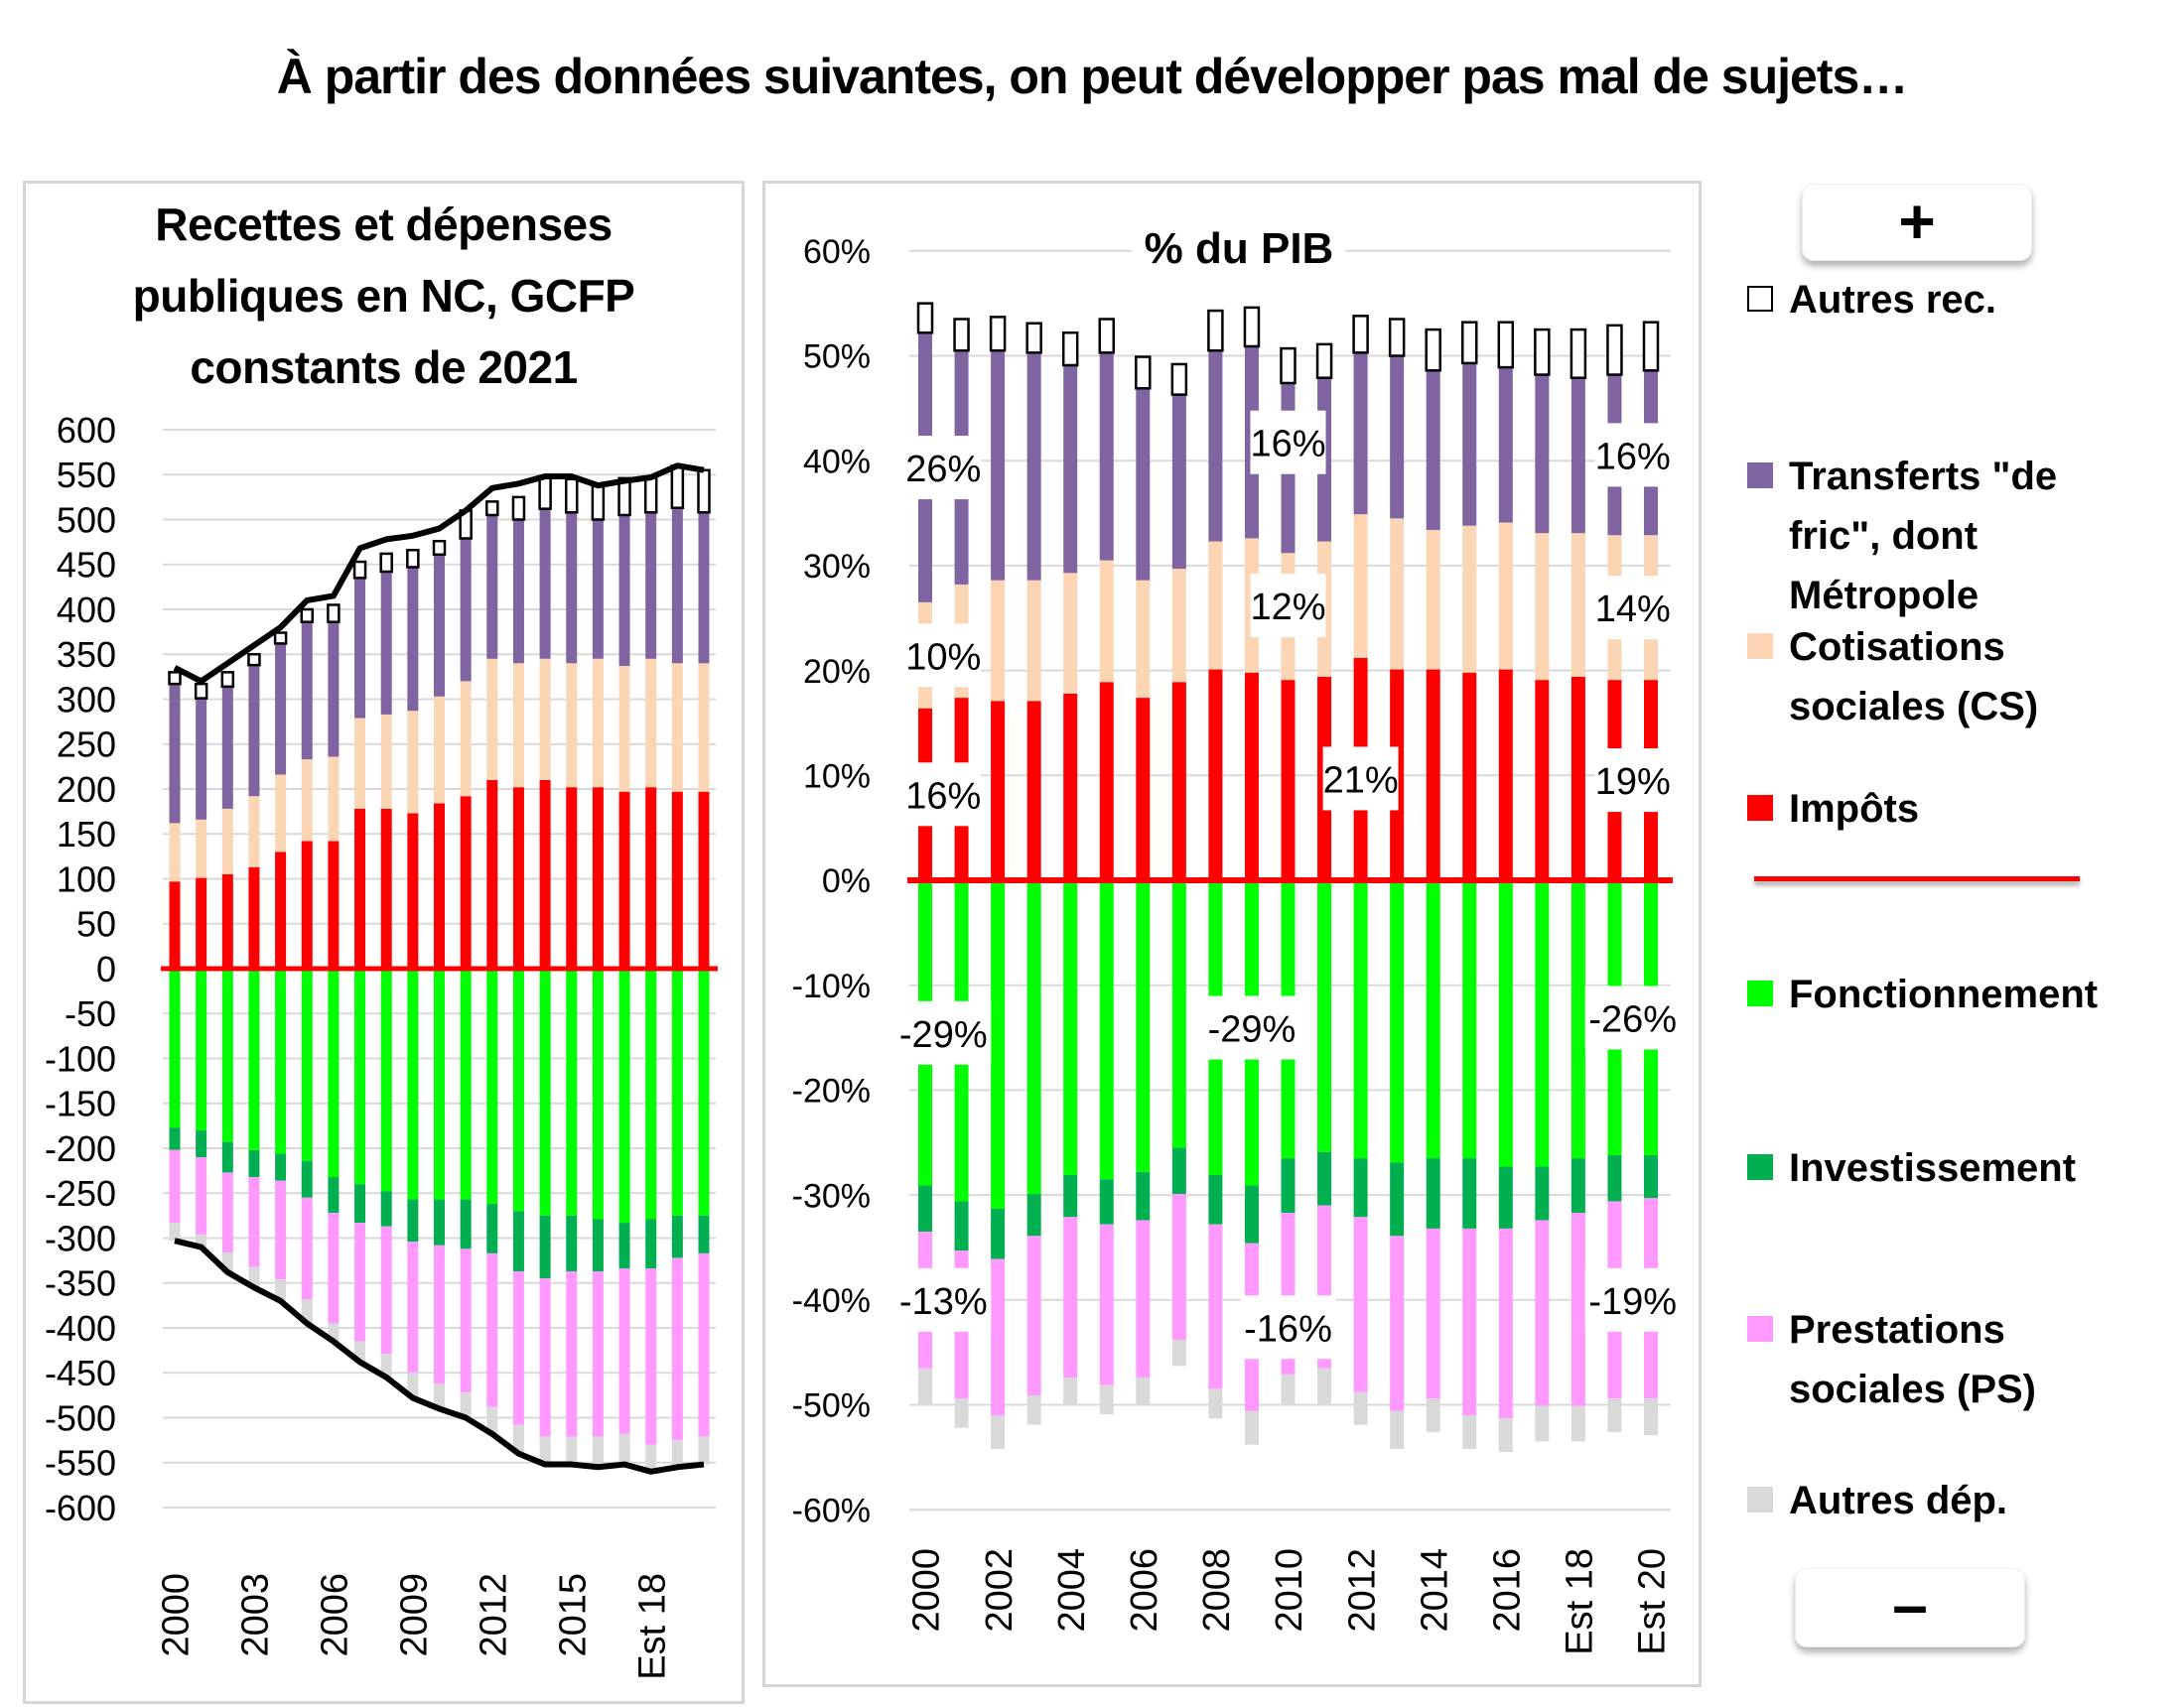  Describe the element at coordinates (1914, 676) in the screenshot. I see `legend-label: Cotisations sociales (CS)` at that location.